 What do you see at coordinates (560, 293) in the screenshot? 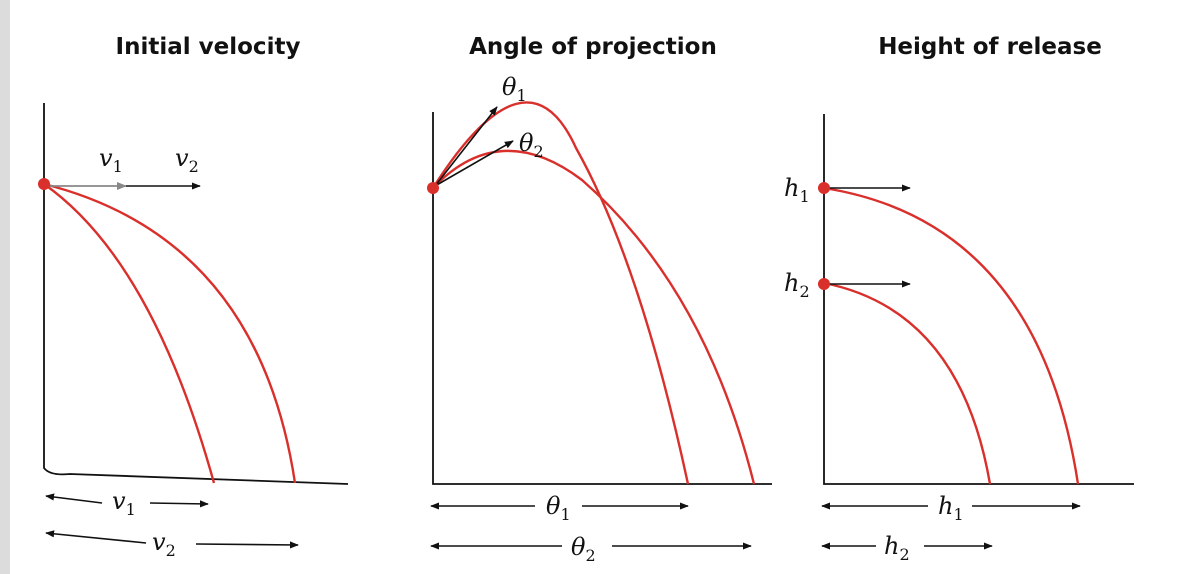
I see `trajectory-theta1` at bounding box center [560, 293].